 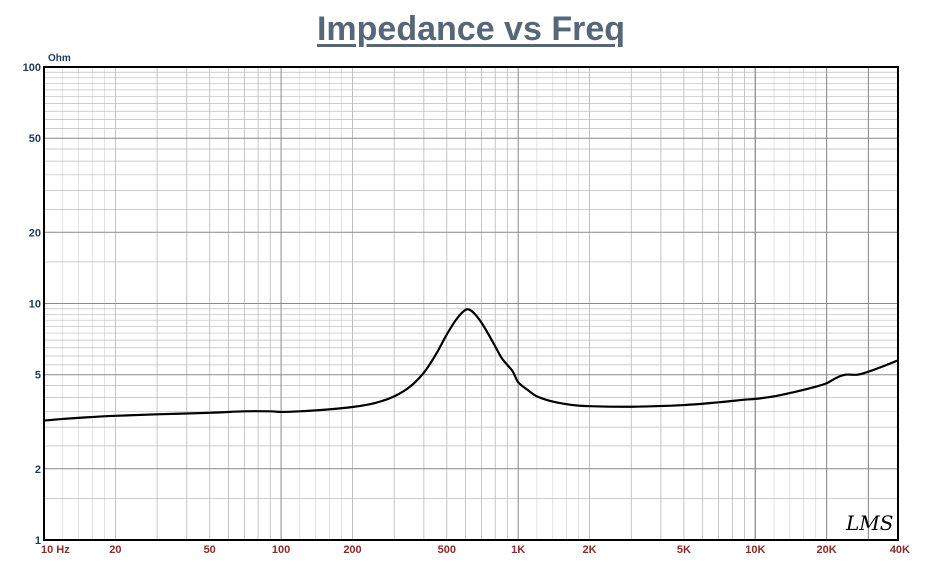 I want to click on x-tick-label: 1K, so click(x=518, y=550).